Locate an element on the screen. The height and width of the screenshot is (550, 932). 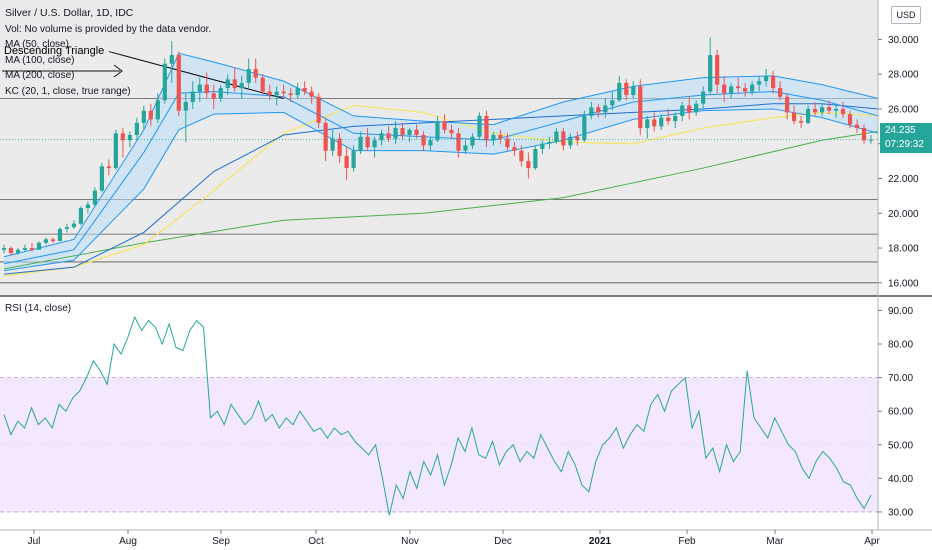
price-tick-label: 16.000 is located at coordinates (903, 283).